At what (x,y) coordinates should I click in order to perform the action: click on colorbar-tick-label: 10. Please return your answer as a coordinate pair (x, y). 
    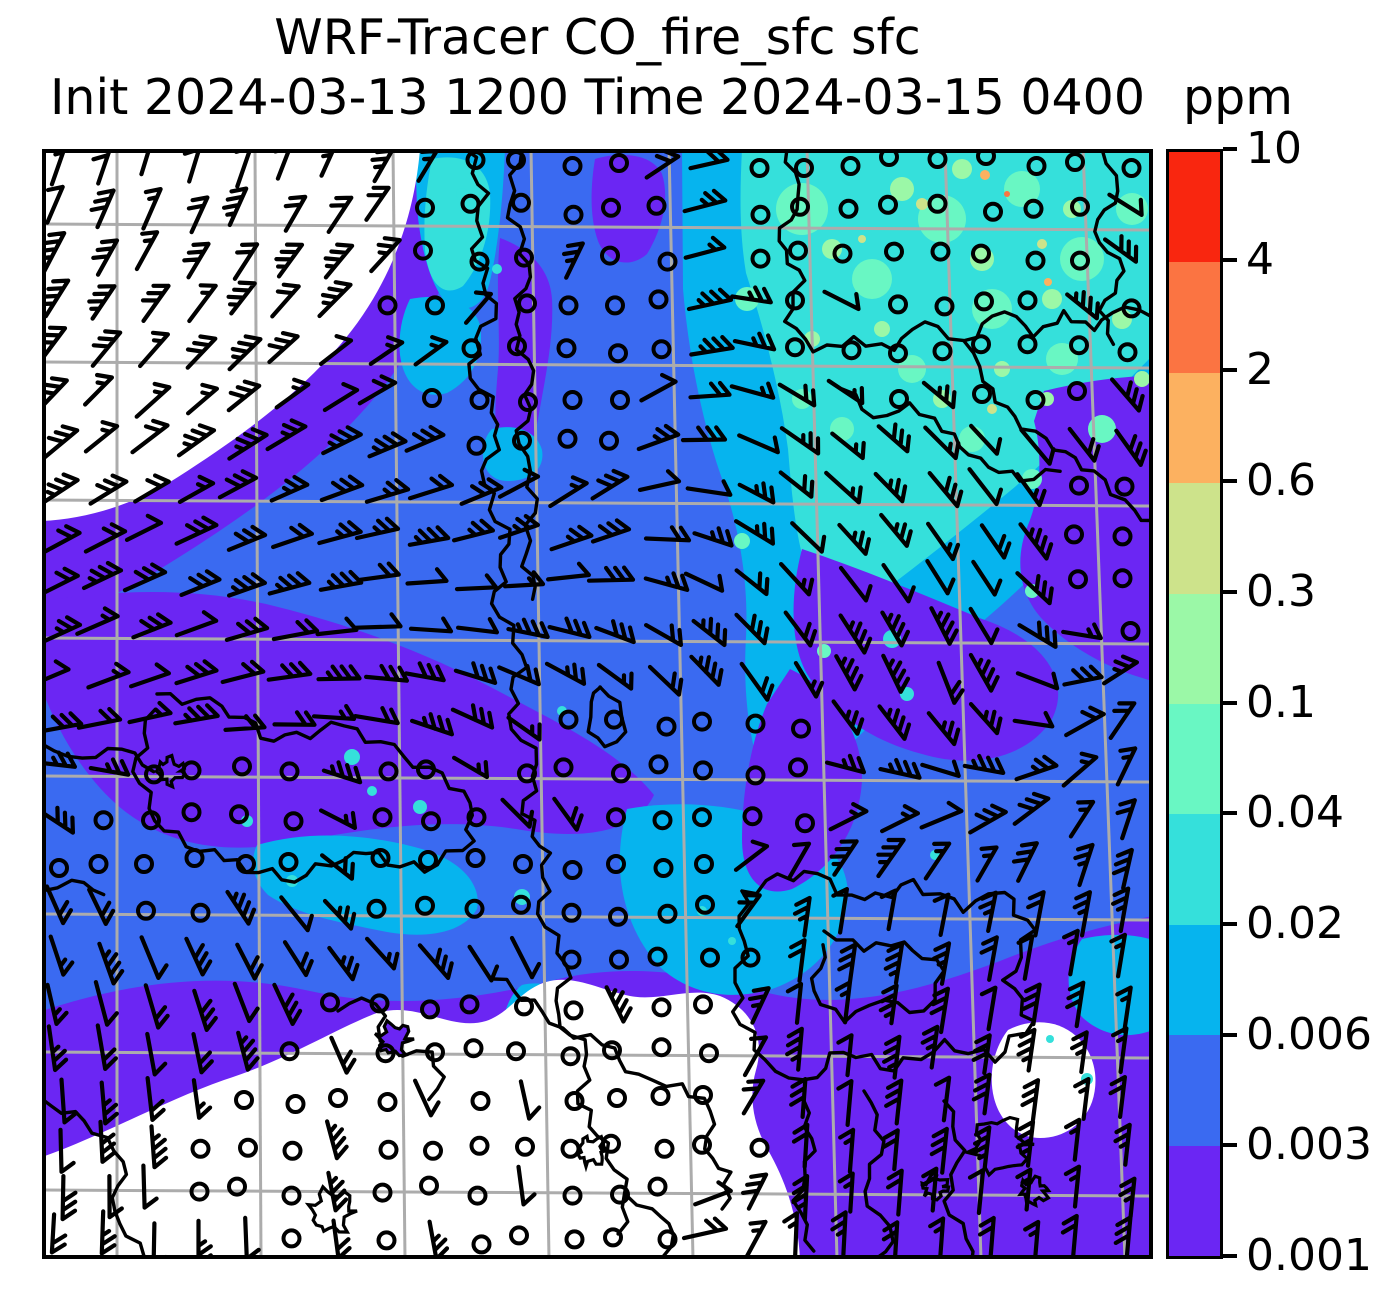
    Looking at the image, I should click on (1274, 148).